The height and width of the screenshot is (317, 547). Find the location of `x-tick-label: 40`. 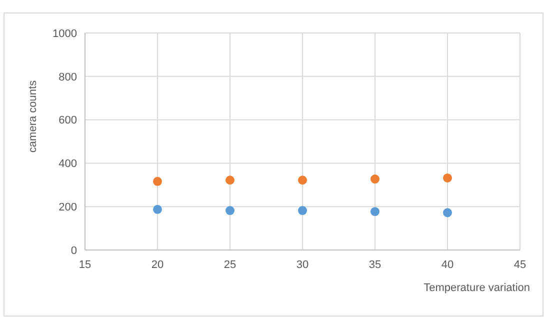

x-tick-label: 40 is located at coordinates (447, 265).